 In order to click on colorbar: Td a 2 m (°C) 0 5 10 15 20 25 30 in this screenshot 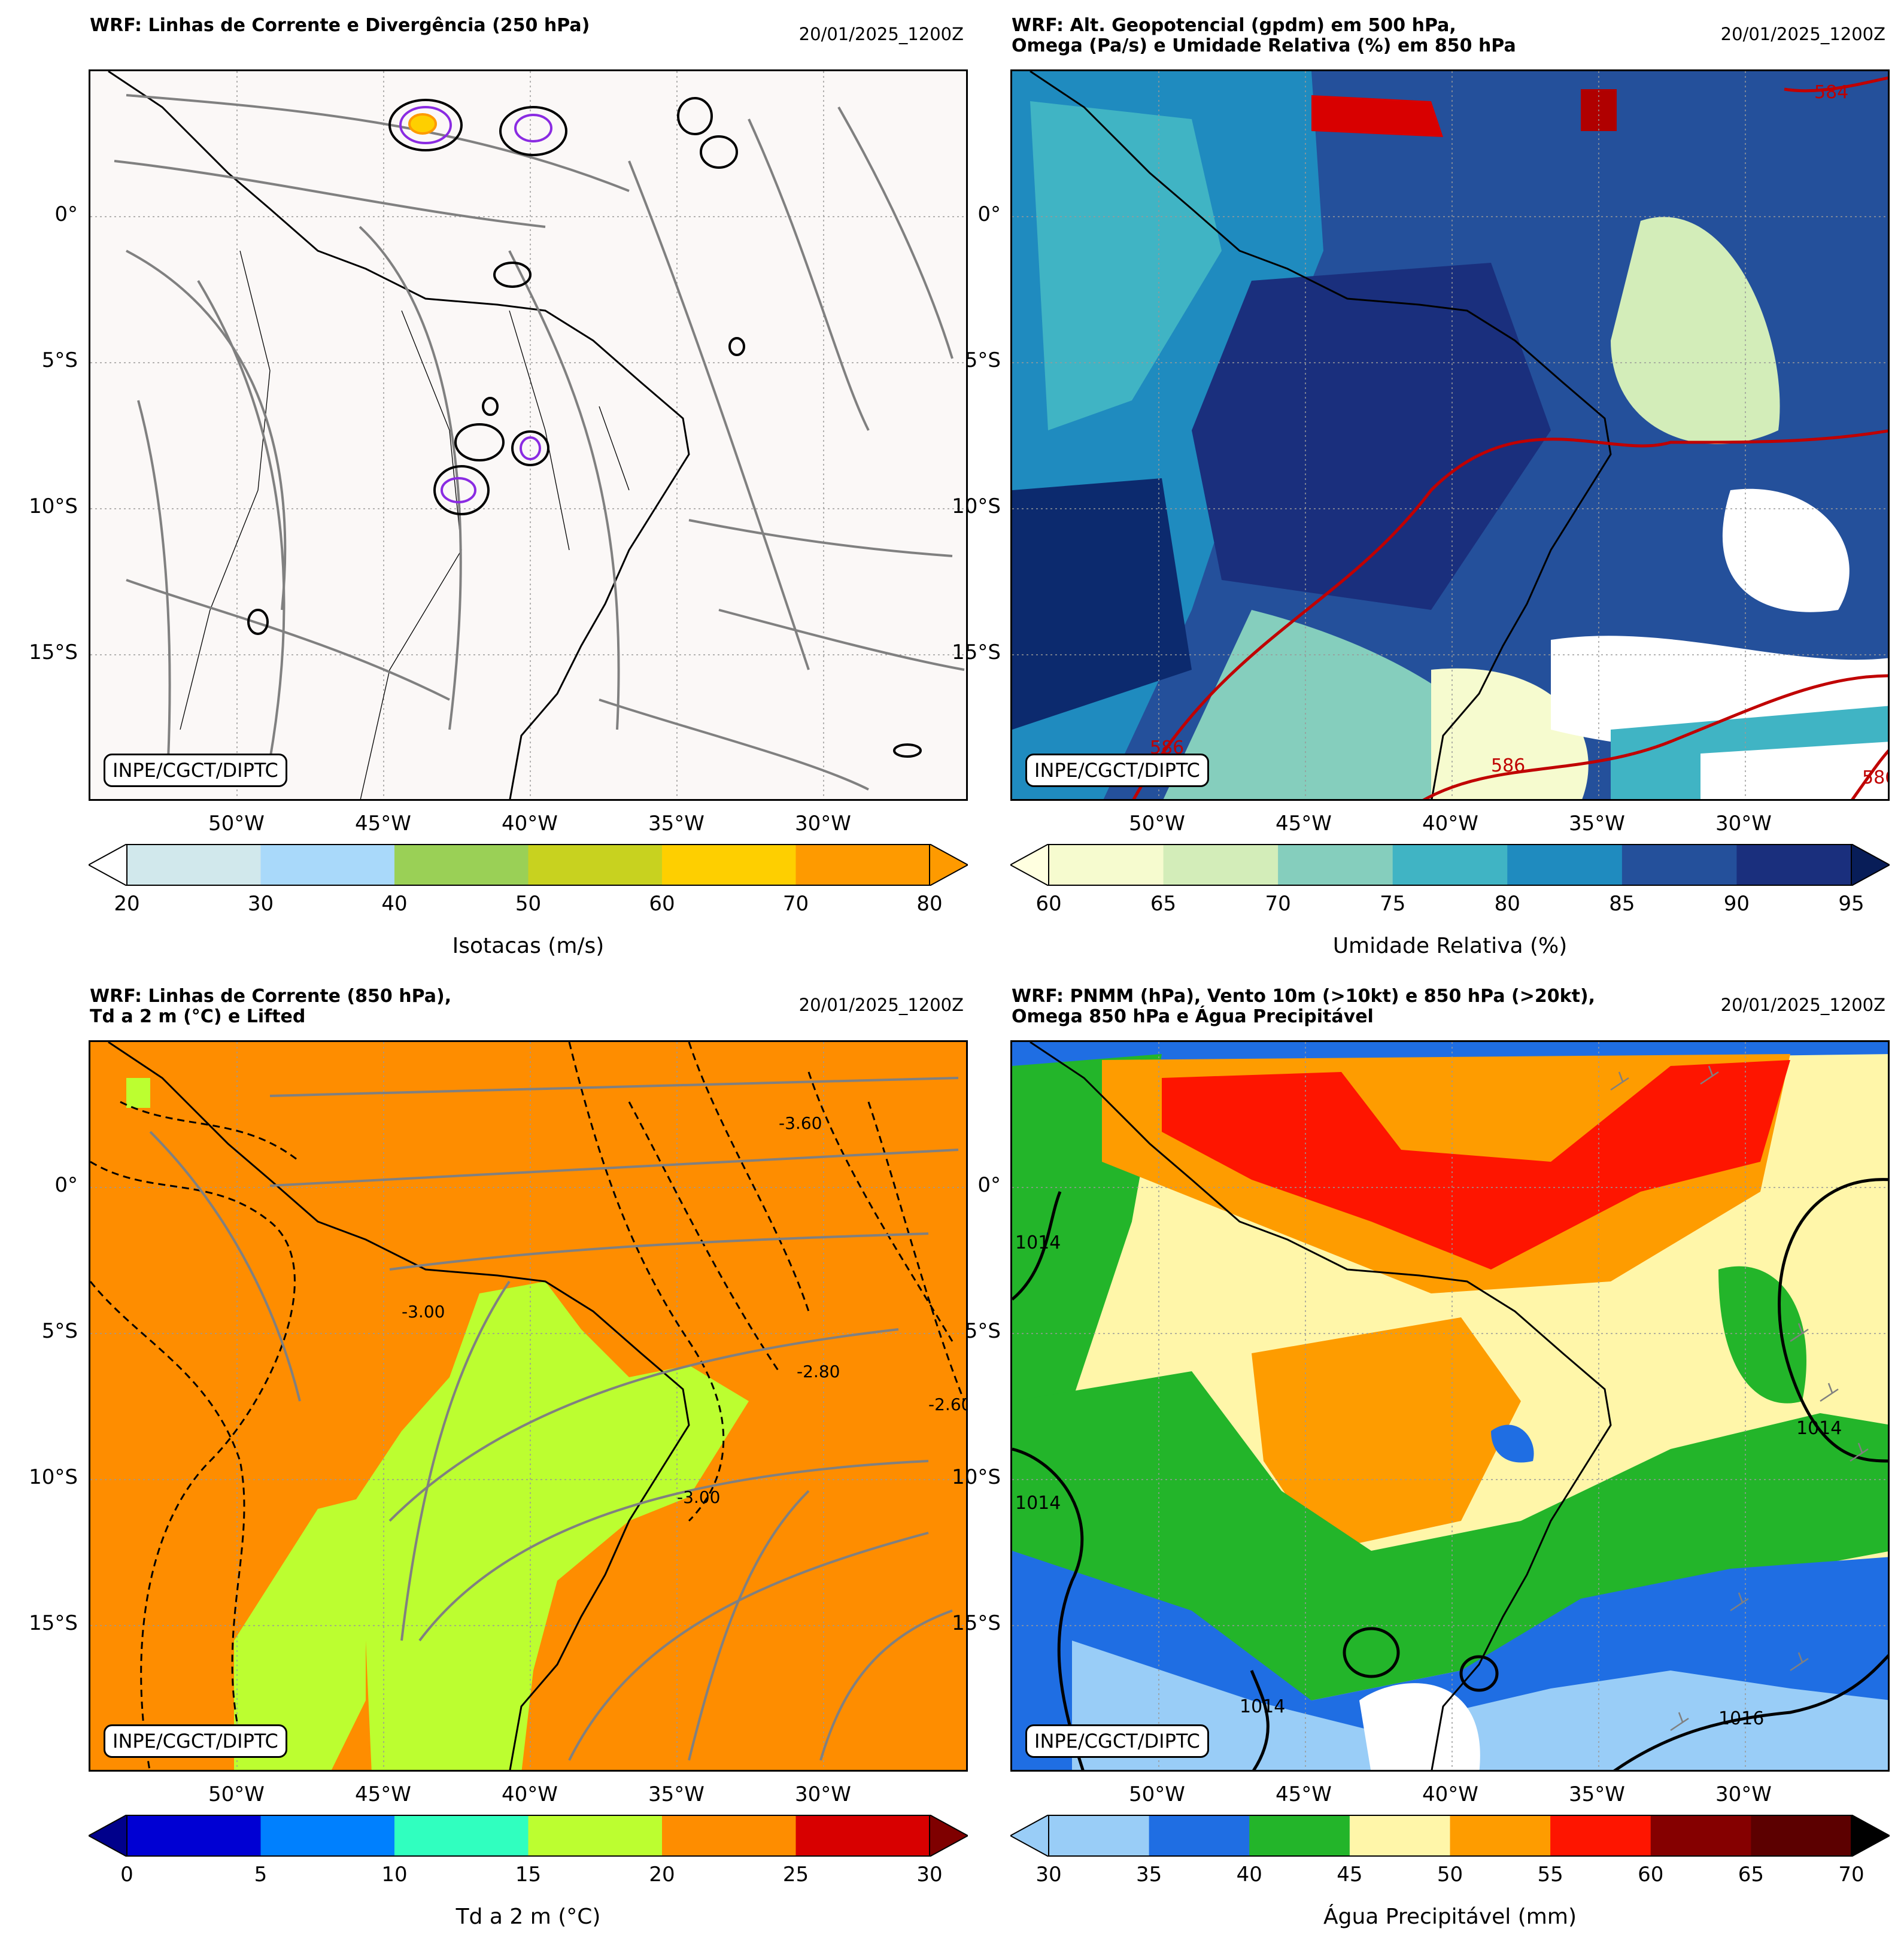, I will do `click(528, 1872)`.